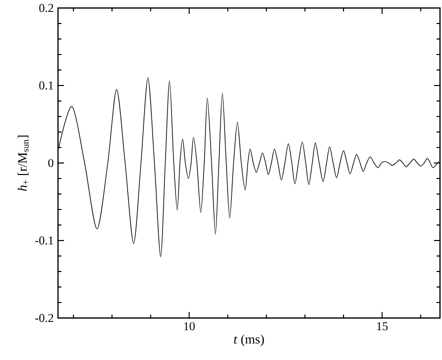 The image size is (442, 360). What do you see at coordinates (46, 85) in the screenshot?
I see `y-tick-label: 0.1` at bounding box center [46, 85].